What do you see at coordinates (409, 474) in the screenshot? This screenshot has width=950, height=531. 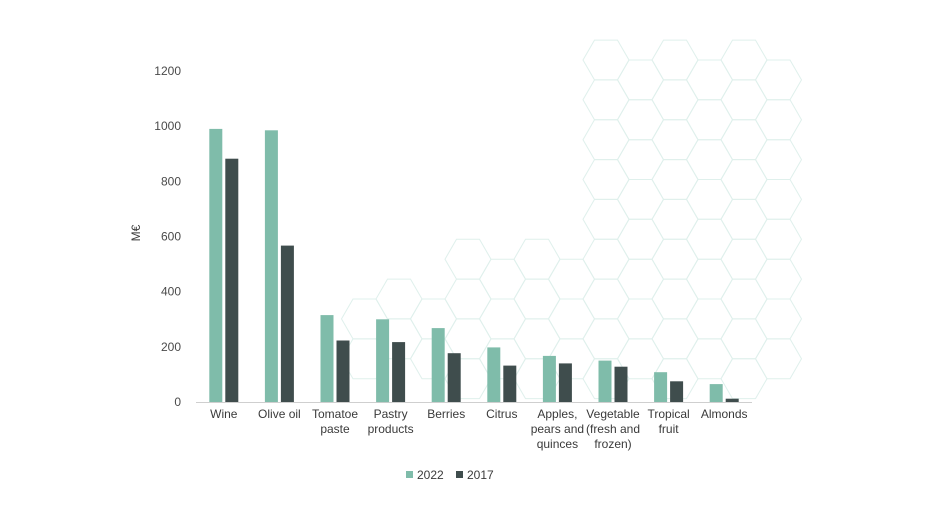 I see `legend-swatch-2022` at bounding box center [409, 474].